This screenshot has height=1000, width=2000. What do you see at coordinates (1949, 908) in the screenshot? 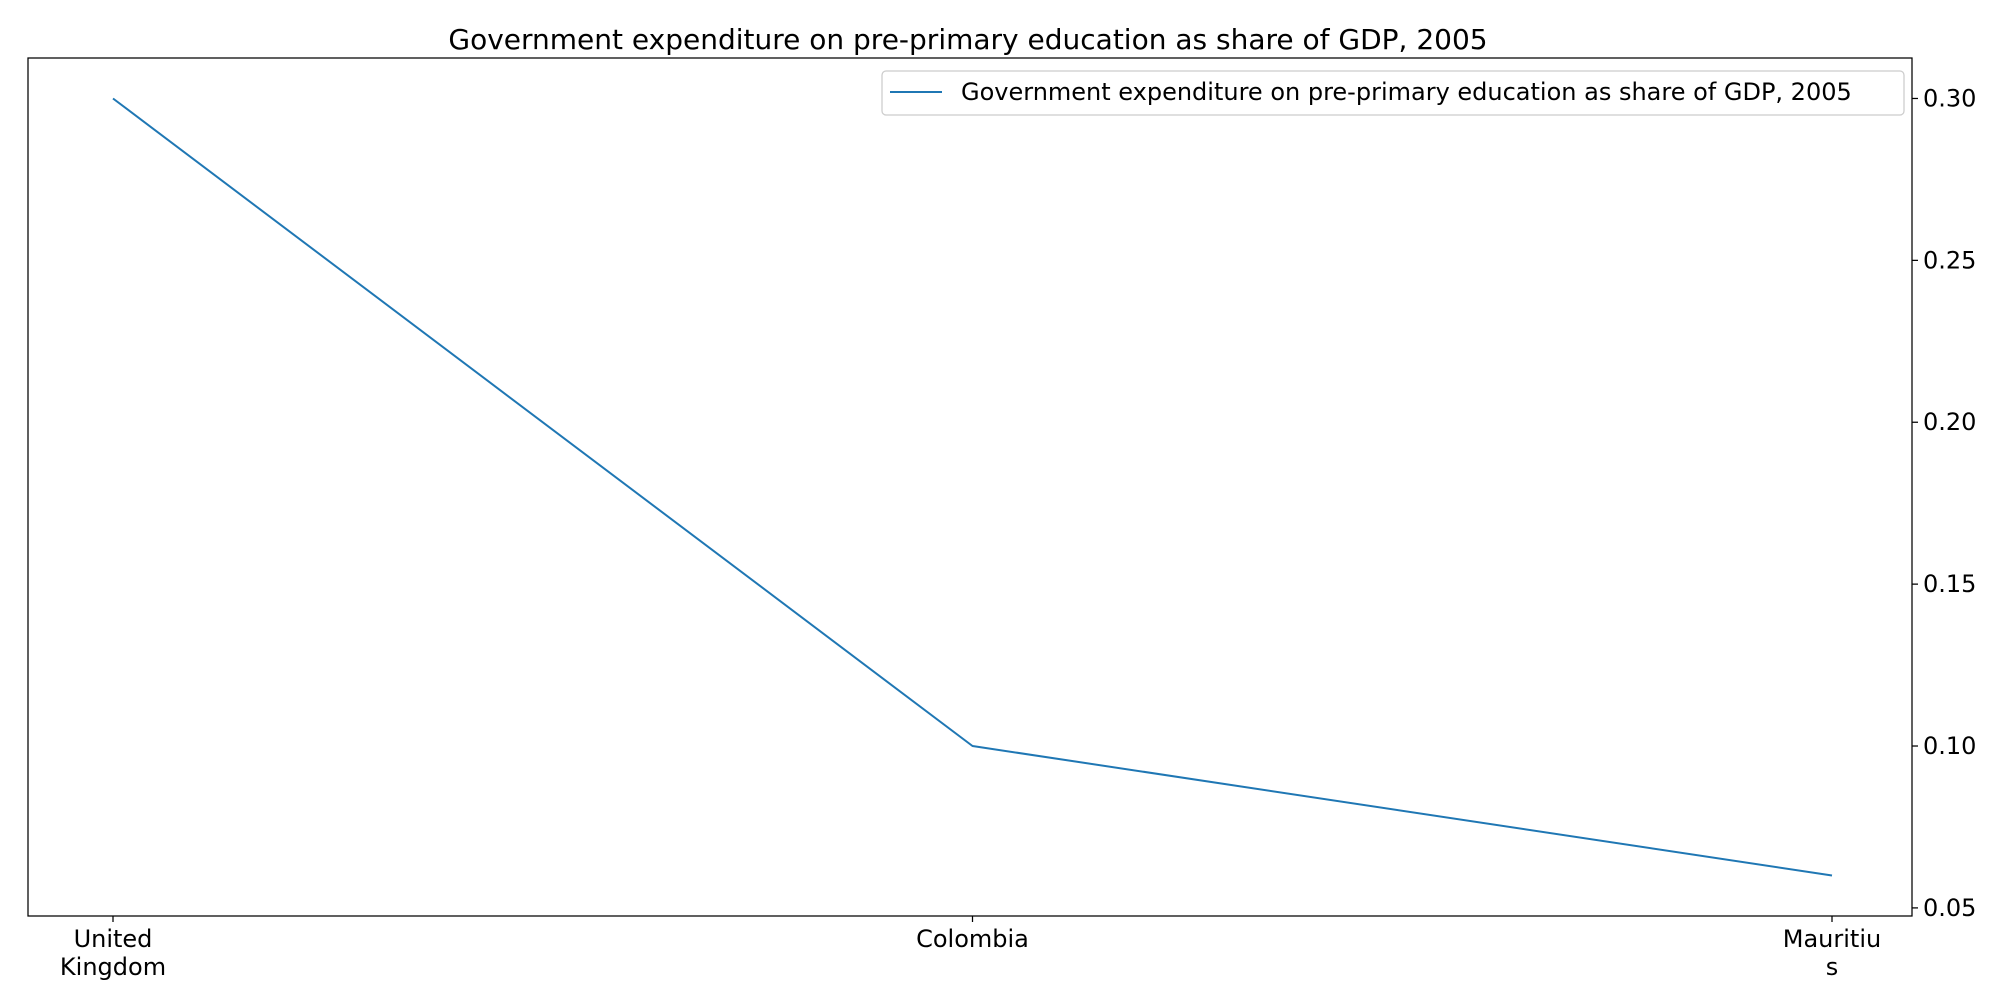
I see `y-tick-label: 0.05` at bounding box center [1949, 908].